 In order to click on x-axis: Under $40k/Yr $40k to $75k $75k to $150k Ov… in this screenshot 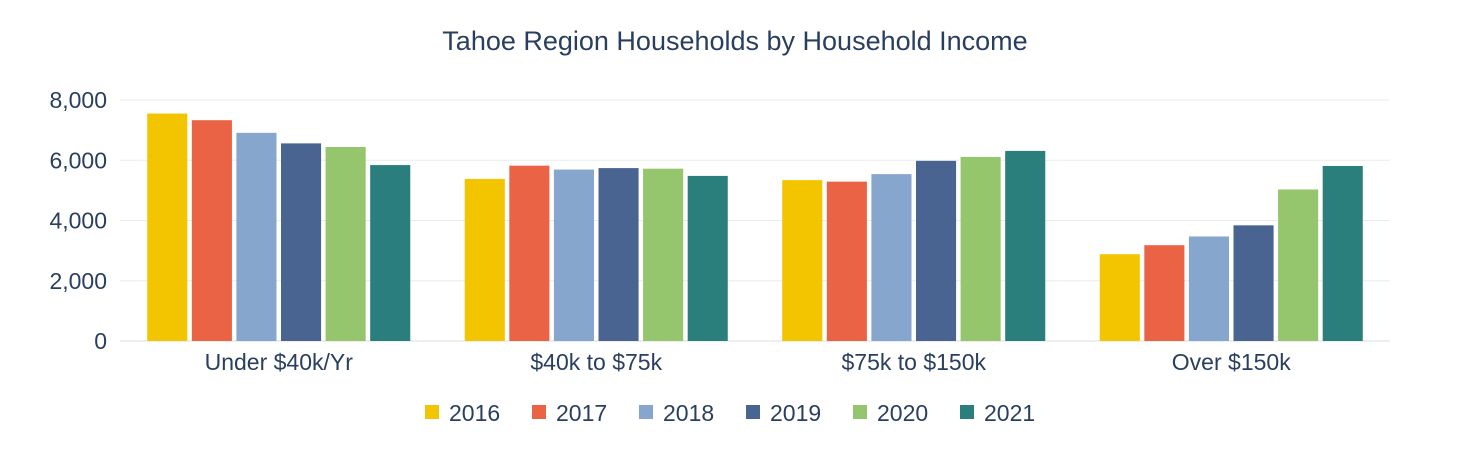, I will do `click(748, 362)`.